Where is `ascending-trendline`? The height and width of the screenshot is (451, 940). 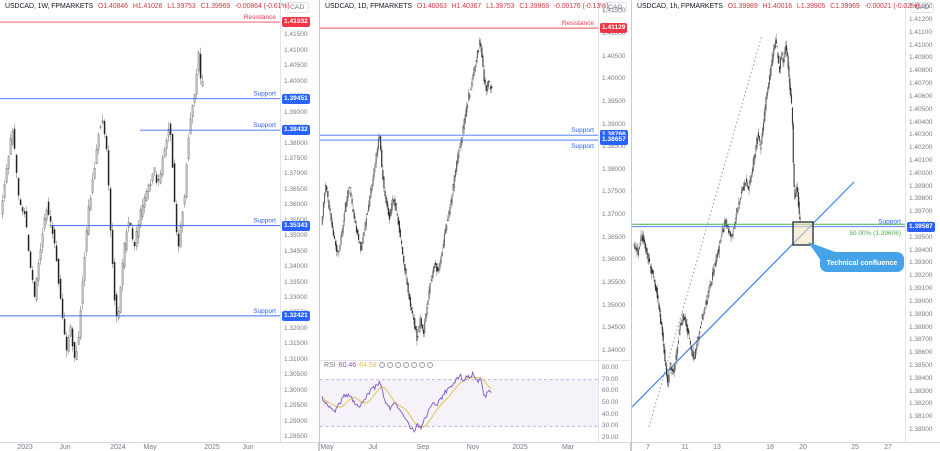
ascending-trendline is located at coordinates (743, 294).